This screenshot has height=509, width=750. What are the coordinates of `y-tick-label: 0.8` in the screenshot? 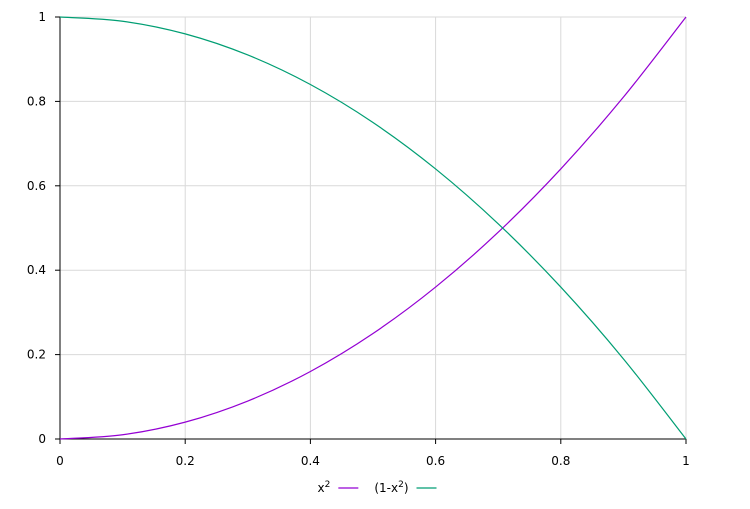 It's located at (36, 101).